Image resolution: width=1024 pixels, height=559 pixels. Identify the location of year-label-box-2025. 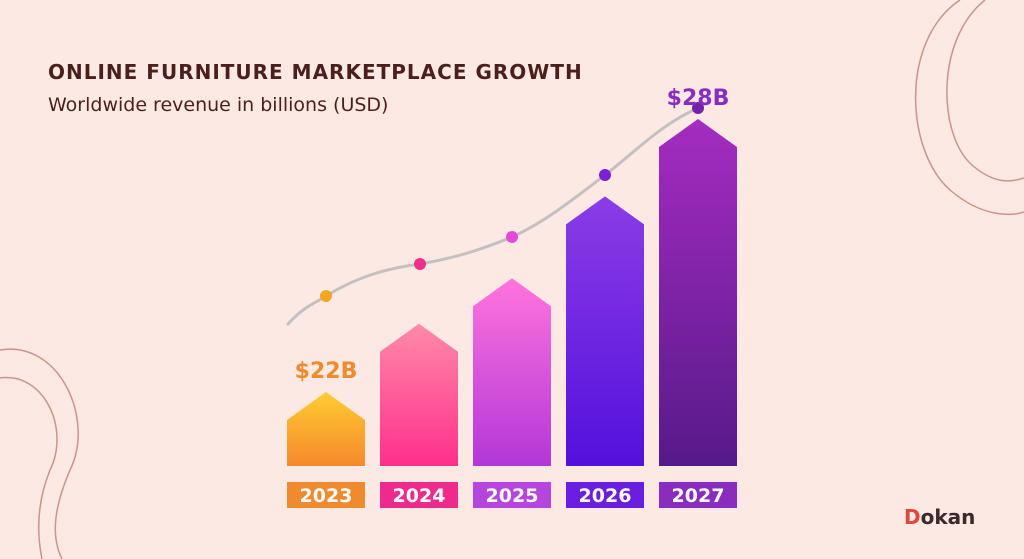
(512, 495).